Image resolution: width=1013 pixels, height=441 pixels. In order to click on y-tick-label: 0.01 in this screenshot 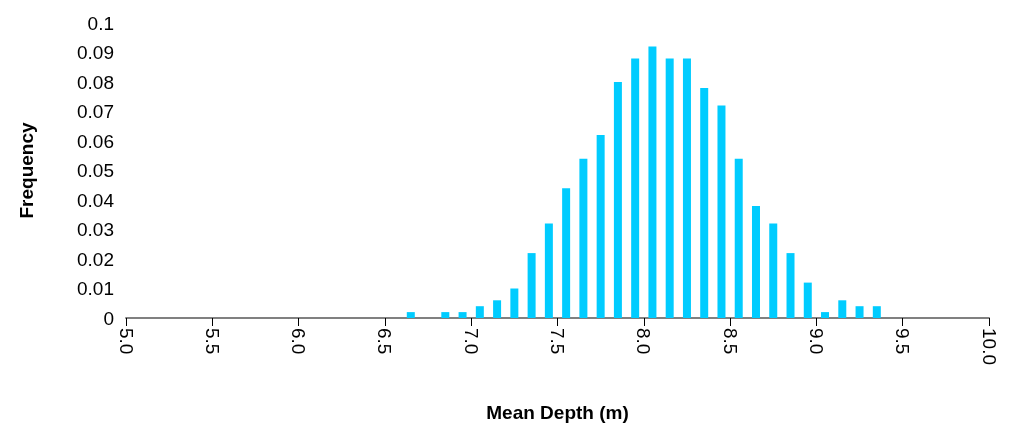, I will do `click(95, 288)`.